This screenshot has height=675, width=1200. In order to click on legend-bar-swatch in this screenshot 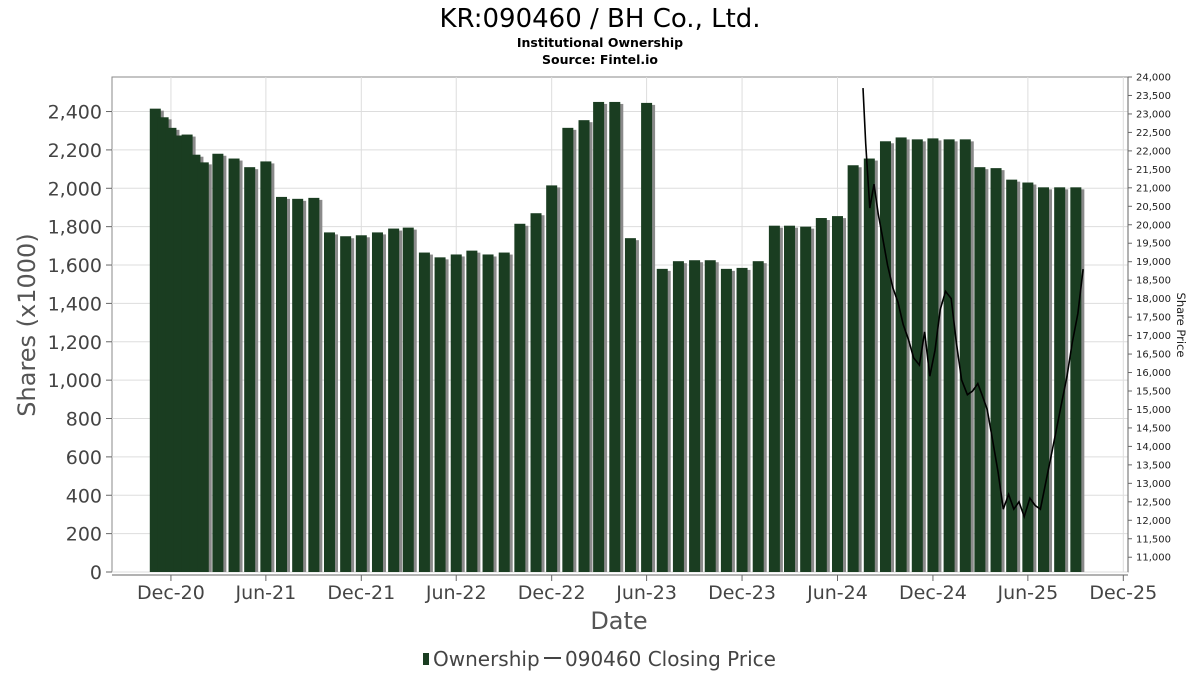, I will do `click(426, 659)`.